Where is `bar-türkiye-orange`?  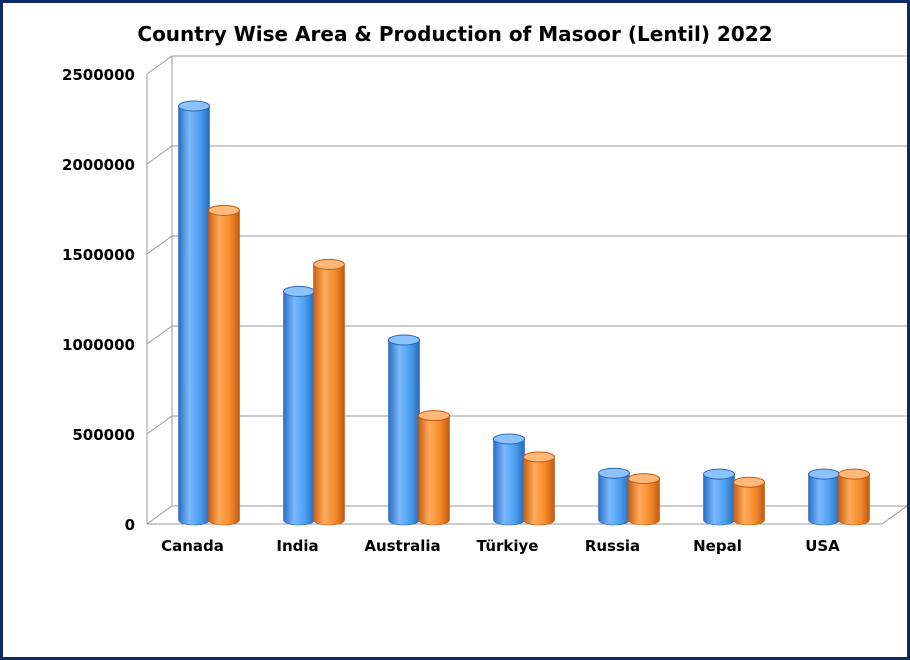
bar-türkiye-orange is located at coordinates (539, 488).